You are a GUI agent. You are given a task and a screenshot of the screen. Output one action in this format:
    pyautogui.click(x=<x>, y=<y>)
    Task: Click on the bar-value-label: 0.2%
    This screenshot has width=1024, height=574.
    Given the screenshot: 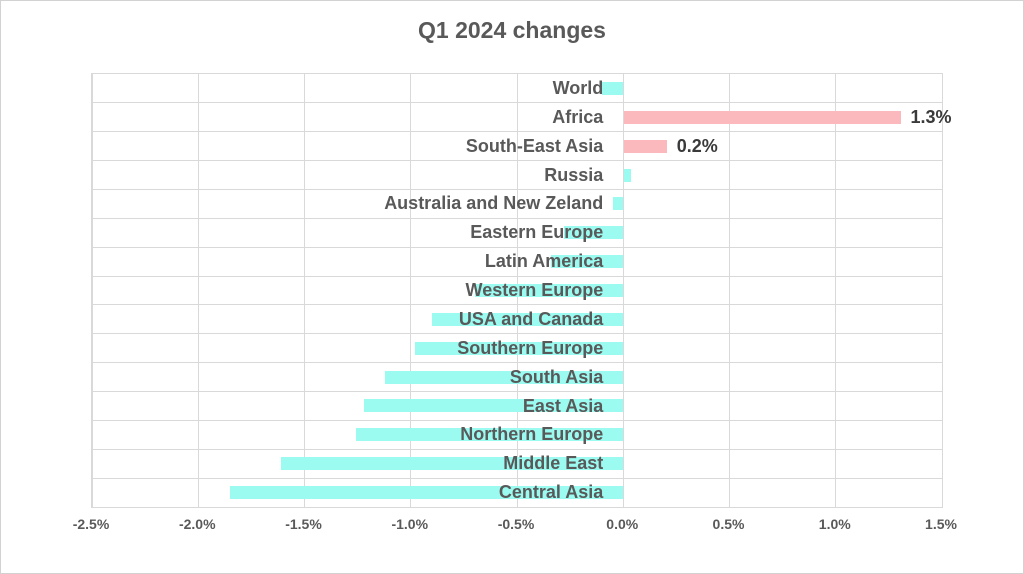 What is the action you would take?
    pyautogui.click(x=697, y=145)
    